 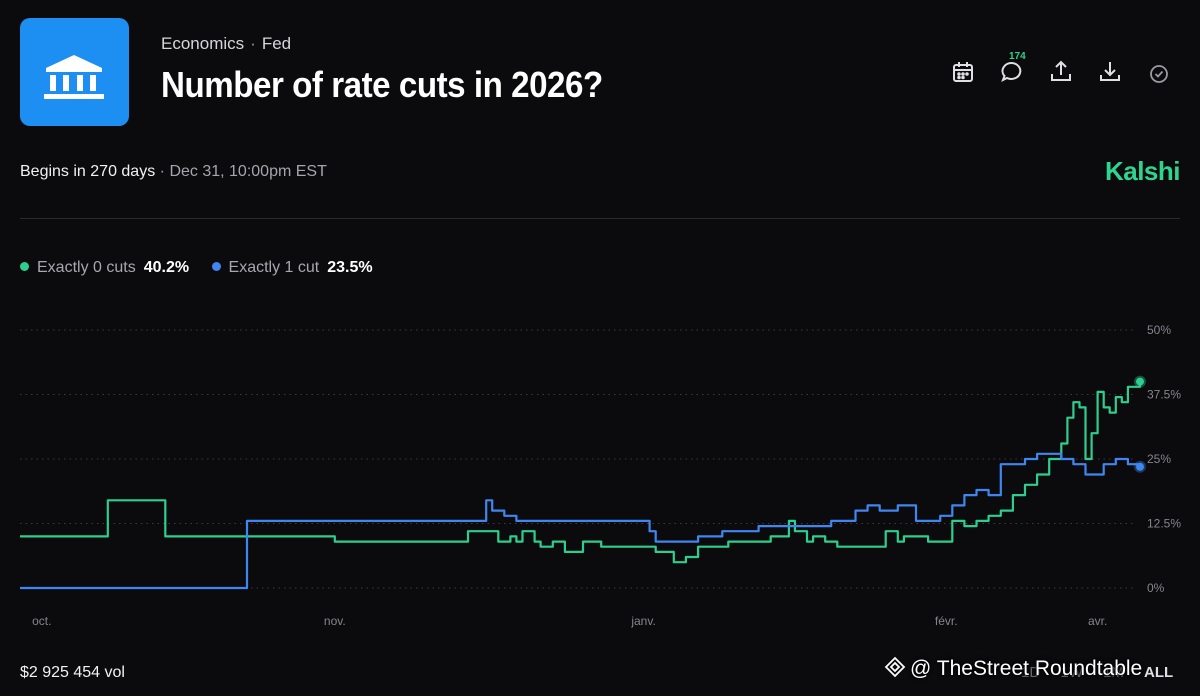 I want to click on chart-legend: Exactly 0 cuts 40.2% Exactly 1 cut 23.5%, so click(x=205, y=268).